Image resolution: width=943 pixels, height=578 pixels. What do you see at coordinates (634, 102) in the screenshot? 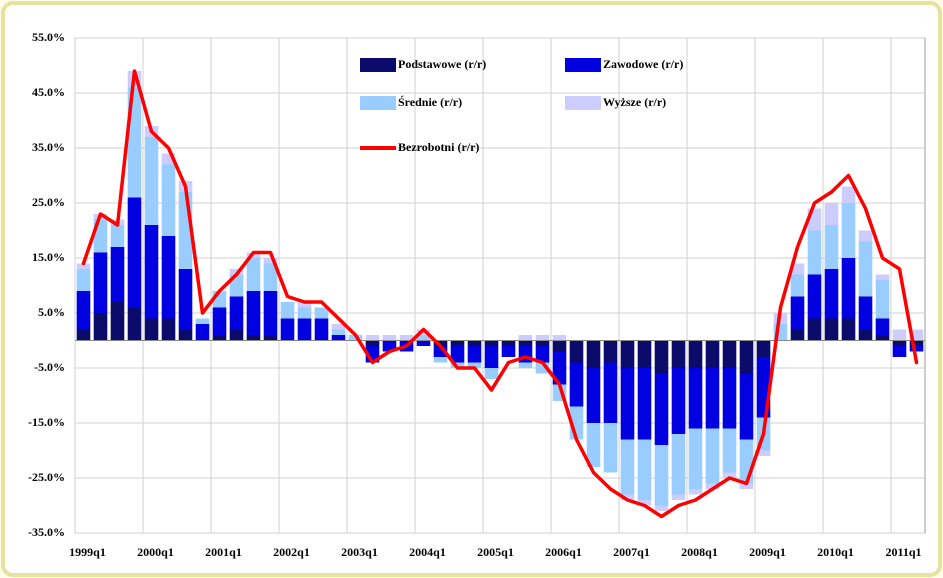
I see `legend-label: Wyższe (r/r)` at bounding box center [634, 102].